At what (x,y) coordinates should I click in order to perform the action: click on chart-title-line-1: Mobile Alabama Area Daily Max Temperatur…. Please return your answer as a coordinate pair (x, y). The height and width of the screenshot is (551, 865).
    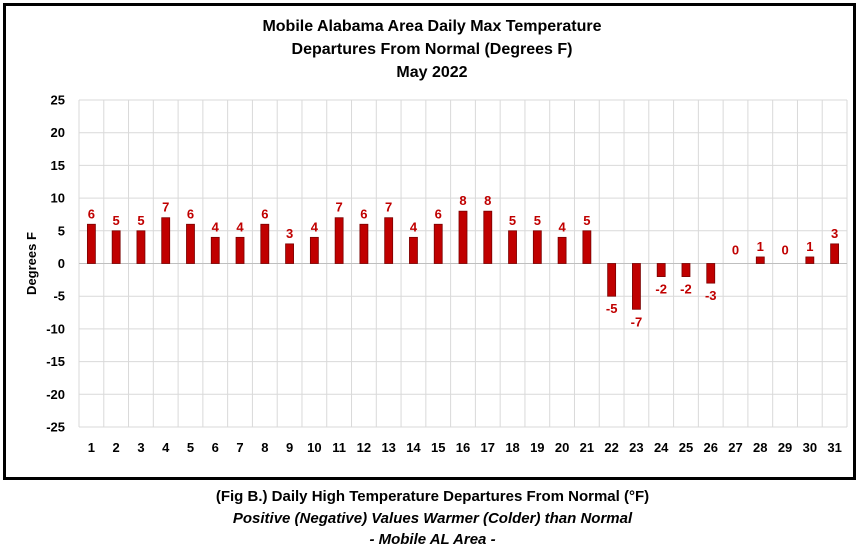
    Looking at the image, I should click on (431, 26).